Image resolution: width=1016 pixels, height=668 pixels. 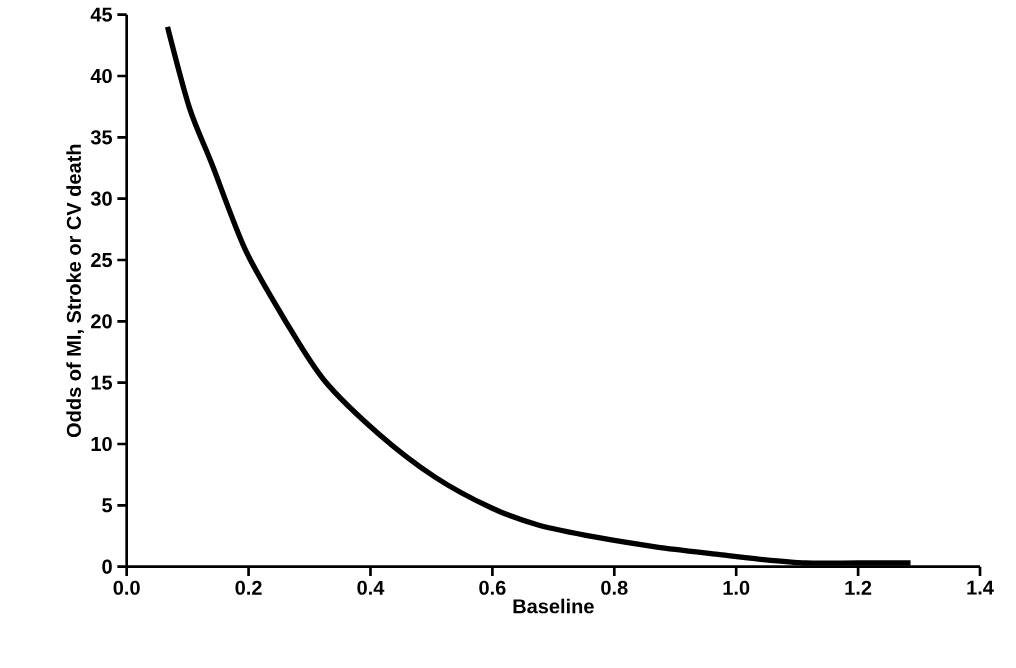 I want to click on y-axis-title: Odds of MI, Stroke or CV death, so click(x=75, y=291).